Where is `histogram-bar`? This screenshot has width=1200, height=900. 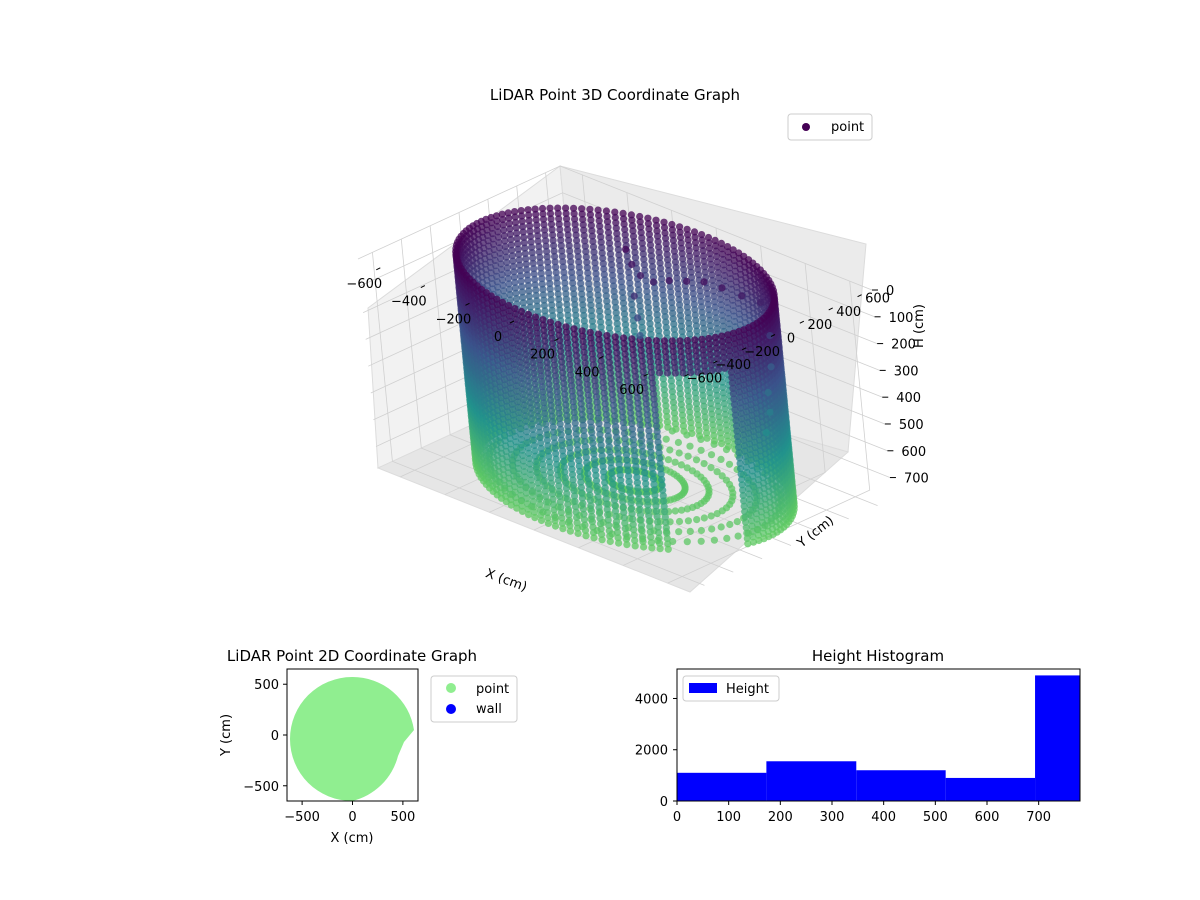
histogram-bar is located at coordinates (1057, 738).